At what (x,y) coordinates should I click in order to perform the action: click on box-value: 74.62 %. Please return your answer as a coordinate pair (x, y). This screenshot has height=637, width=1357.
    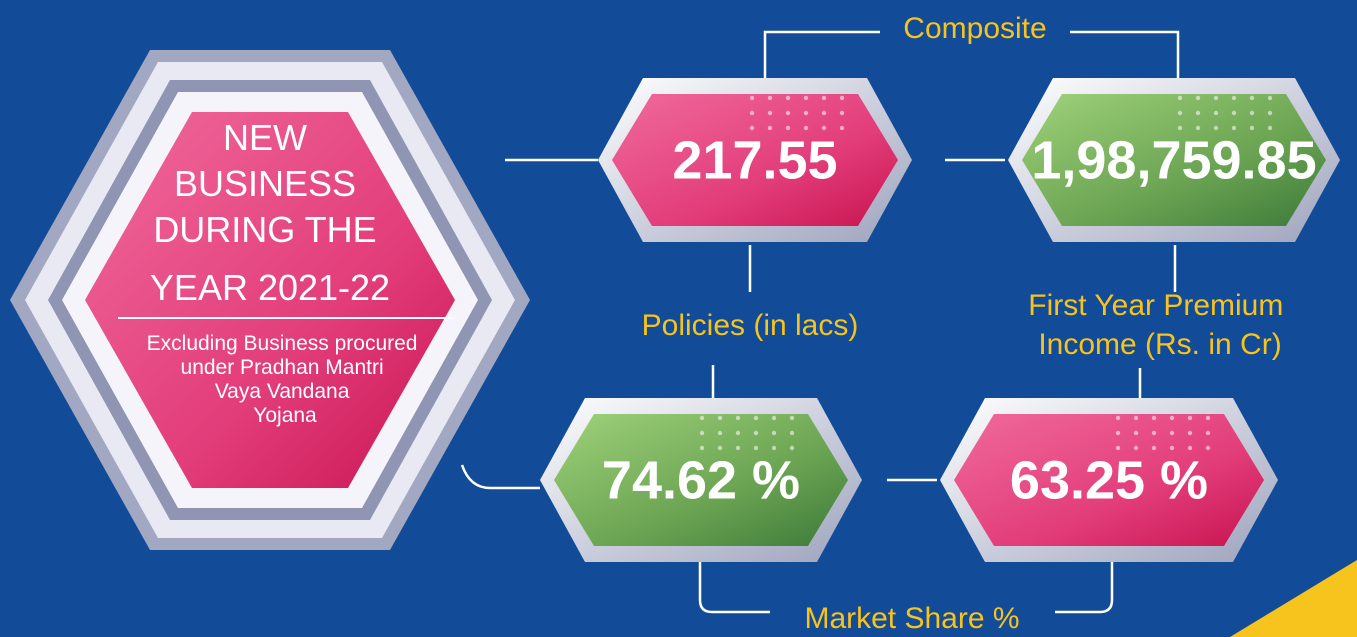
    Looking at the image, I should click on (701, 480).